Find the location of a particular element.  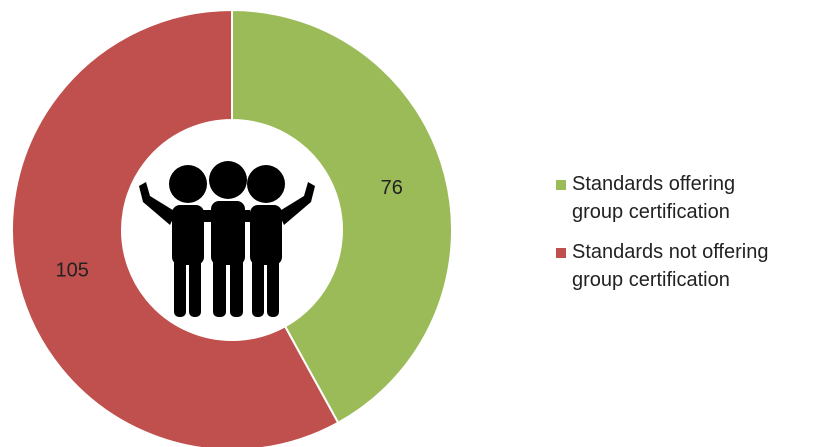

people-icon is located at coordinates (227, 239).